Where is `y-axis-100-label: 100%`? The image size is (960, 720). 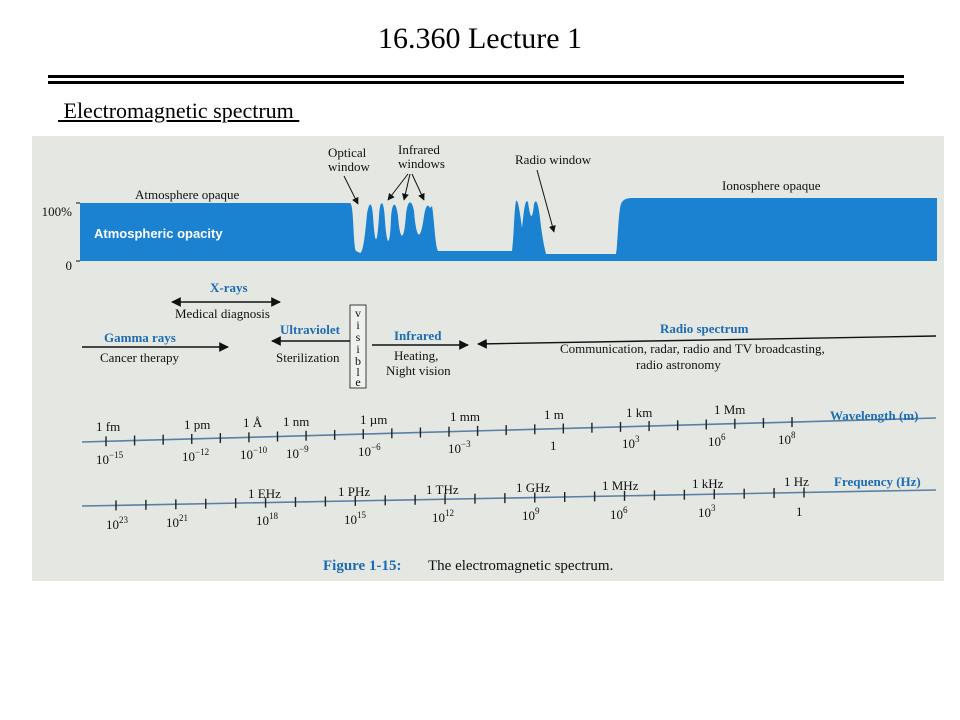
y-axis-100-label: 100% is located at coordinates (57, 211).